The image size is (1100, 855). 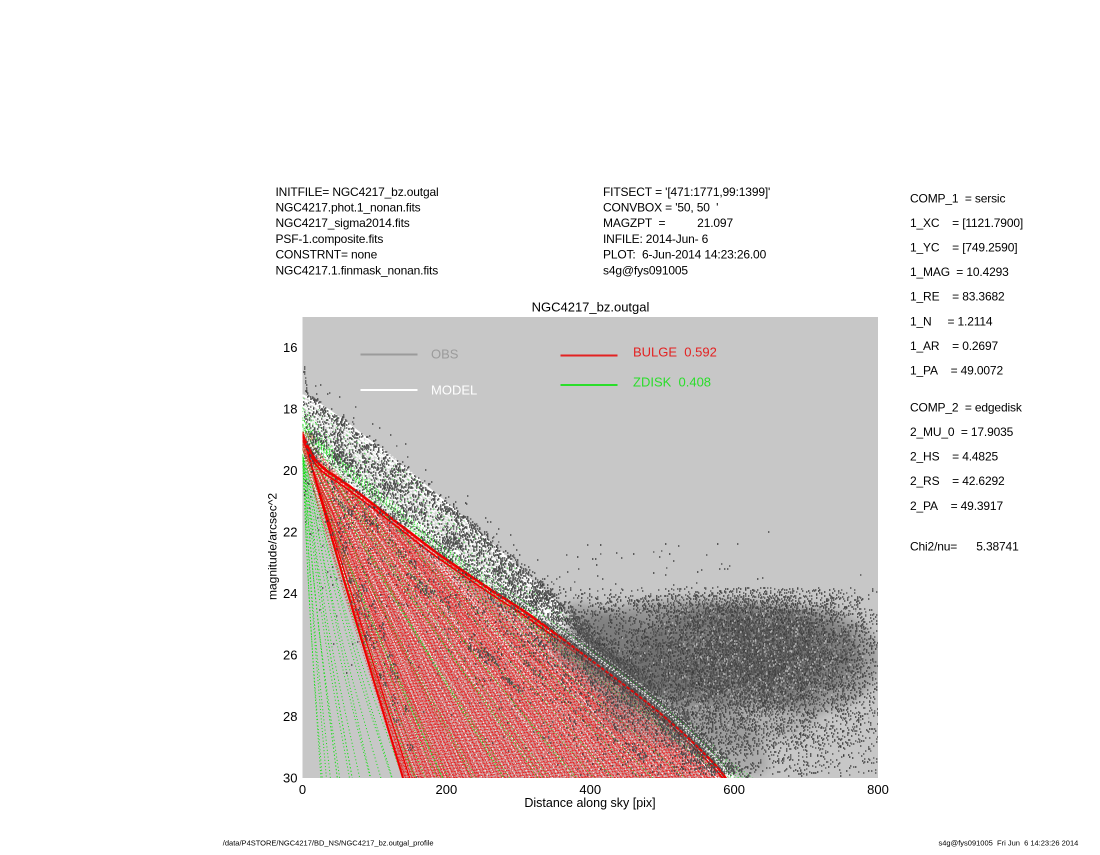 I want to click on svg-text: NGC4217.1.finmask_nonan.fits, so click(x=357, y=270).